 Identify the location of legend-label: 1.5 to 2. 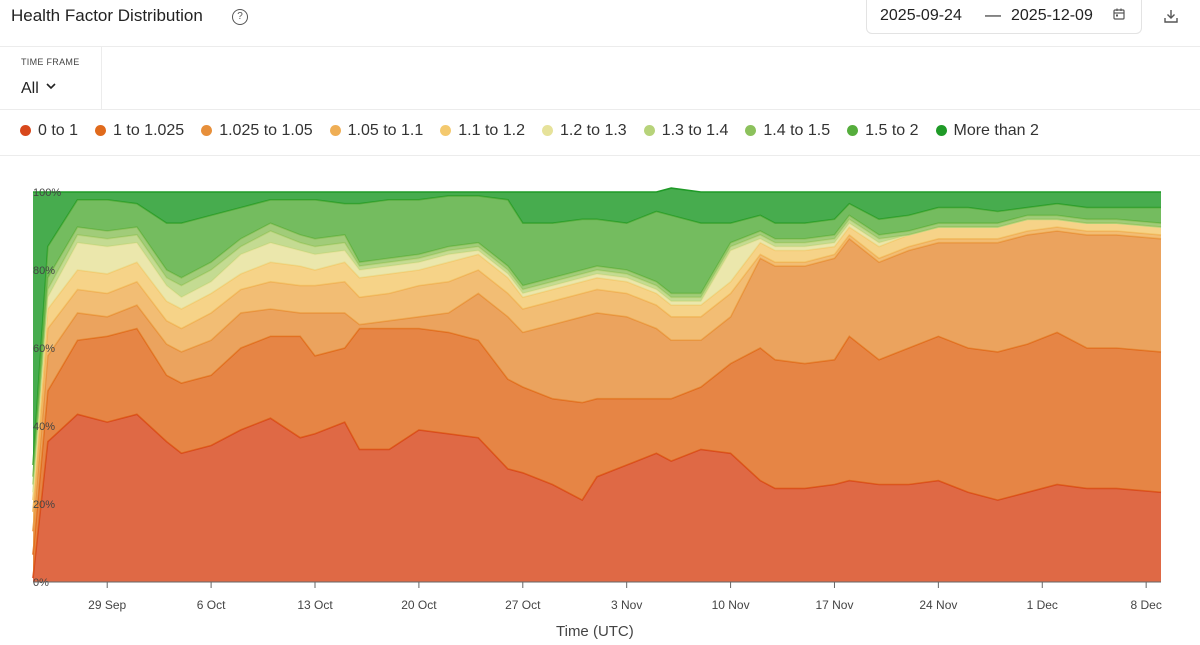
(892, 130).